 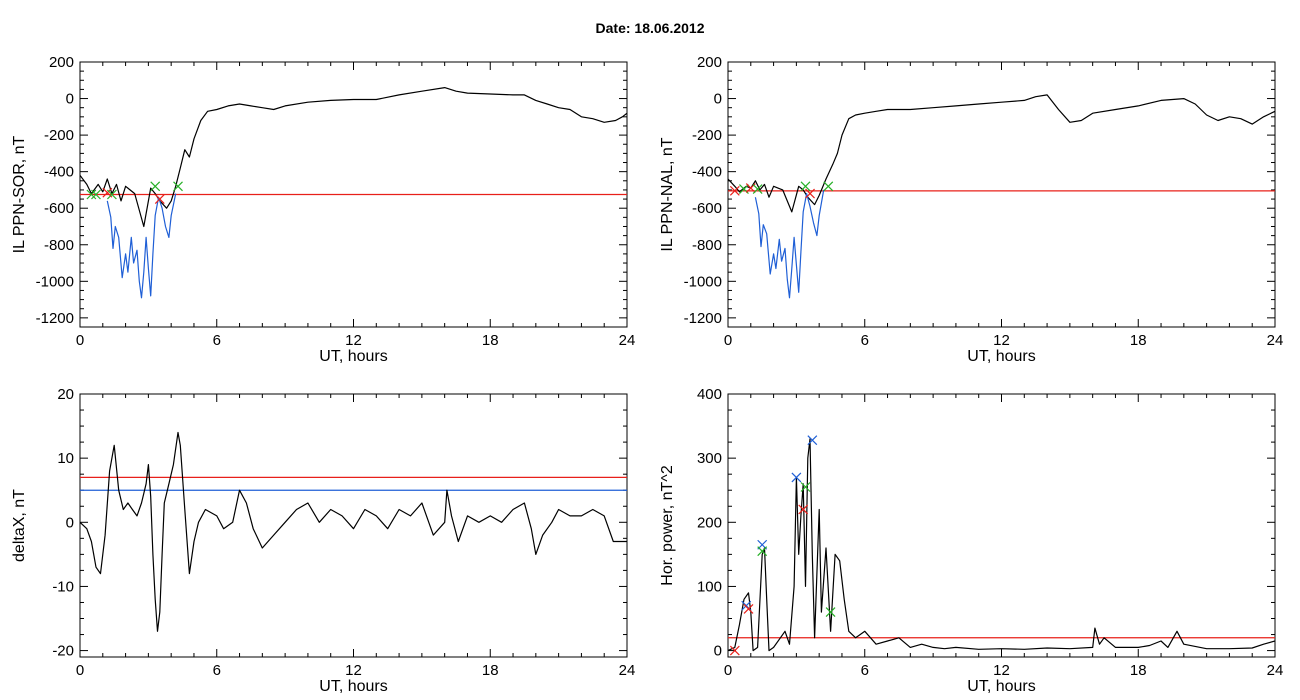 What do you see at coordinates (709, 586) in the screenshot?
I see `y-tick-label: 100` at bounding box center [709, 586].